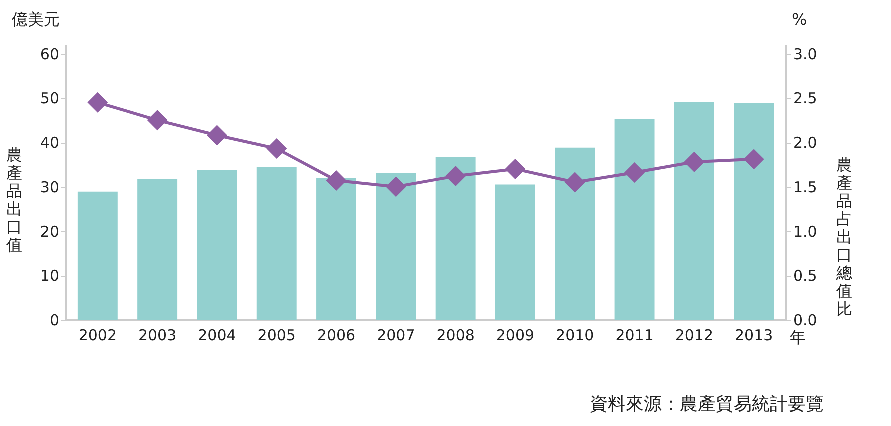  What do you see at coordinates (50, 99) in the screenshot?
I see `y-tick-label: 50` at bounding box center [50, 99].